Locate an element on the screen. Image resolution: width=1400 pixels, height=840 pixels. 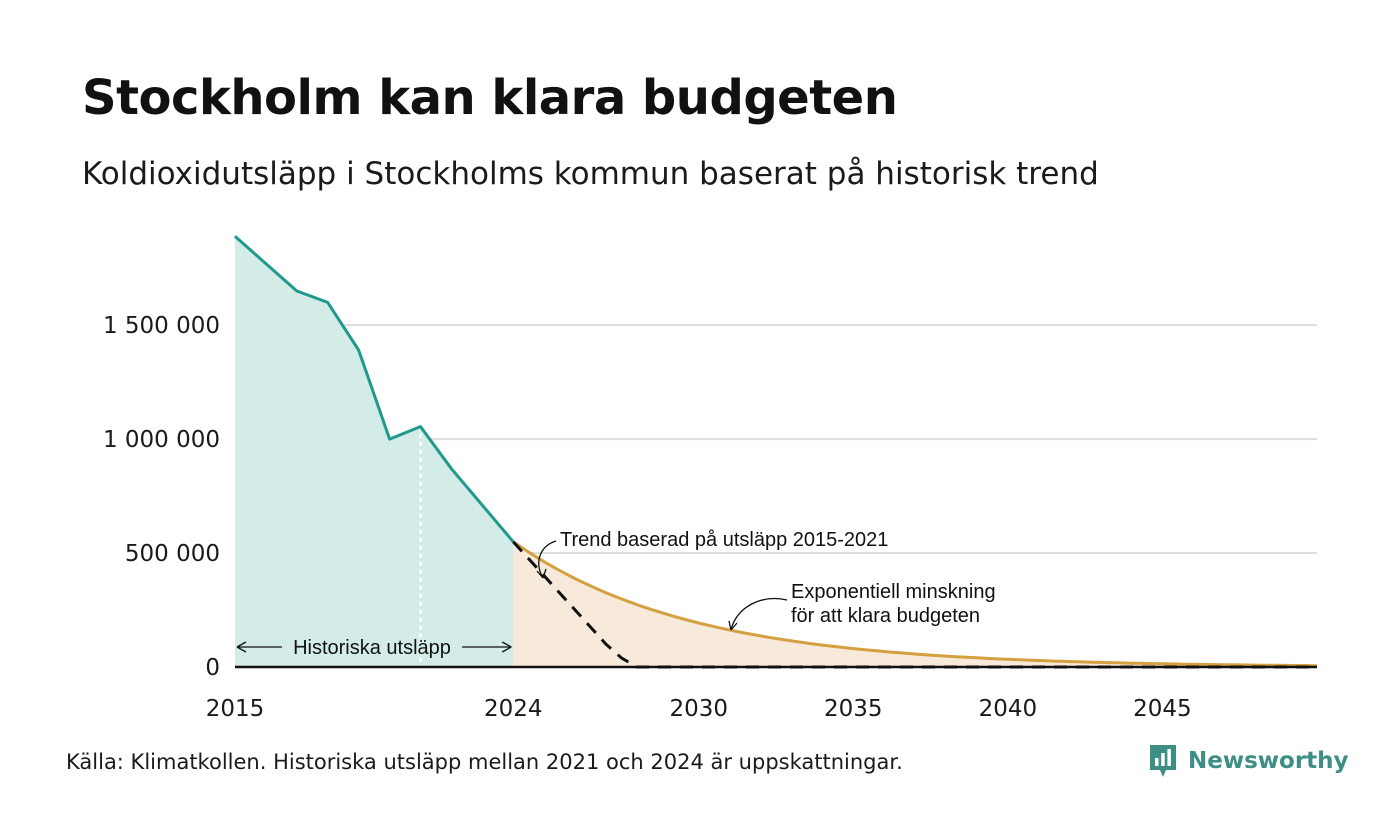
x-tick-label: 2030 is located at coordinates (698, 709).